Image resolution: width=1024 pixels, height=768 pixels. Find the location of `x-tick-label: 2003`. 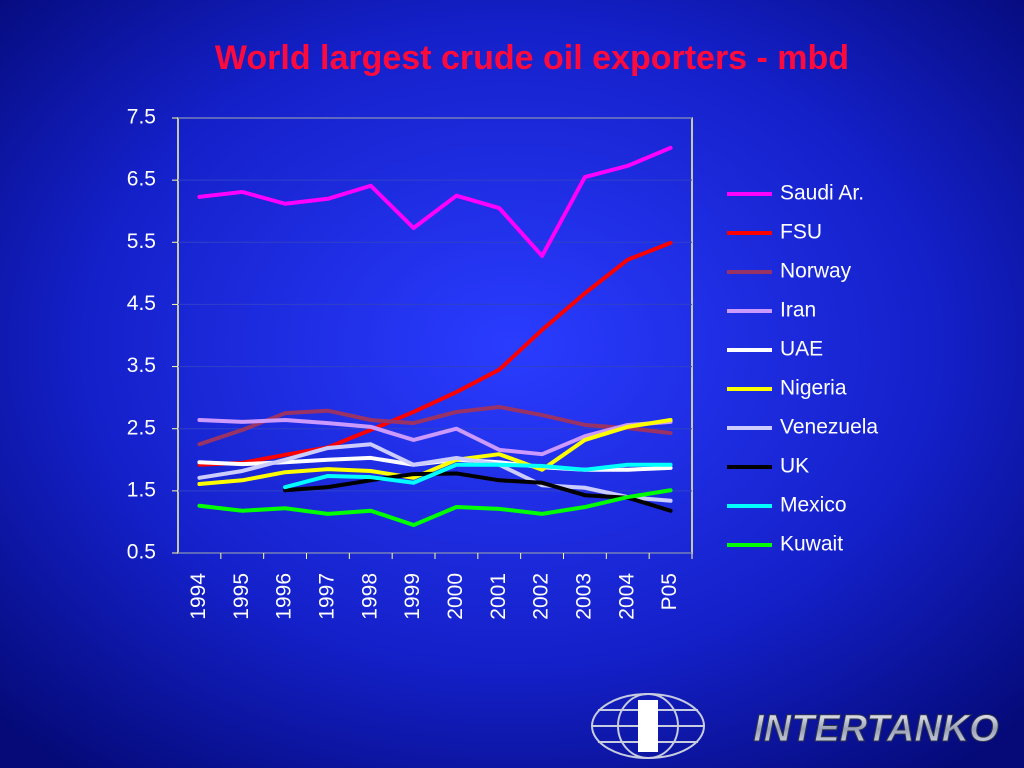

x-tick-label: 2003 is located at coordinates (583, 596).